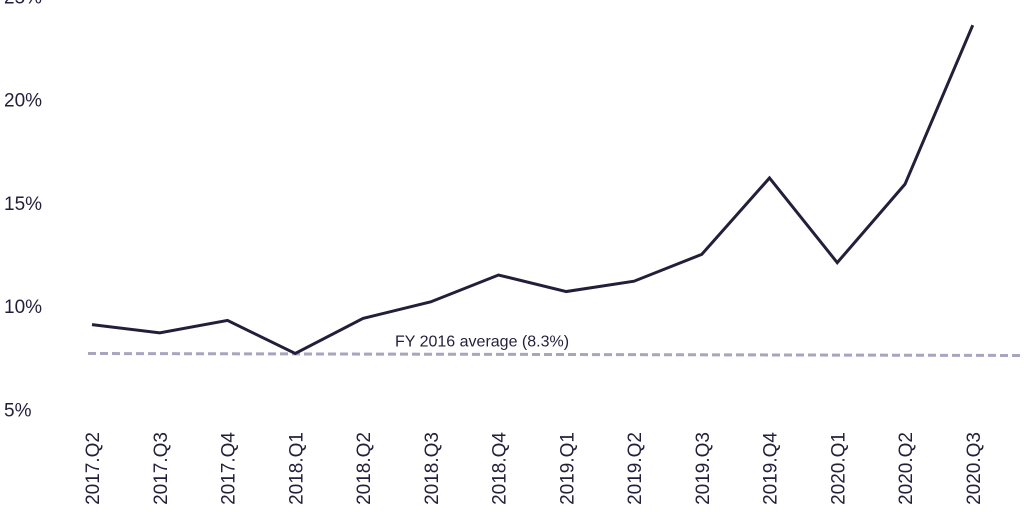 This screenshot has height=512, width=1024. Describe the element at coordinates (771, 468) in the screenshot. I see `x-tick-label: 2019.Q4` at that location.